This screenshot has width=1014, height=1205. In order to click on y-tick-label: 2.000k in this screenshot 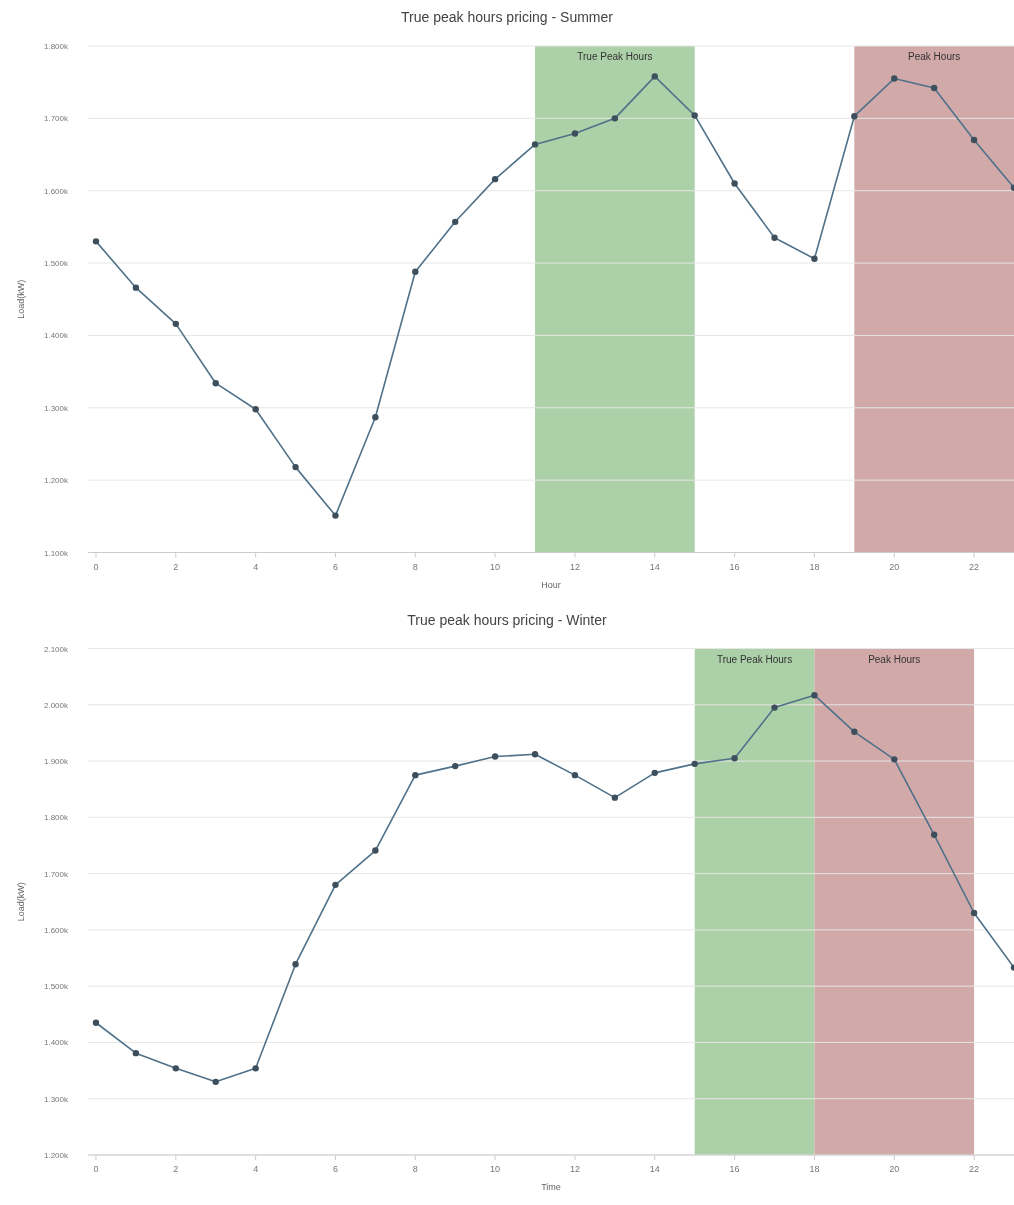, I will do `click(56, 705)`.